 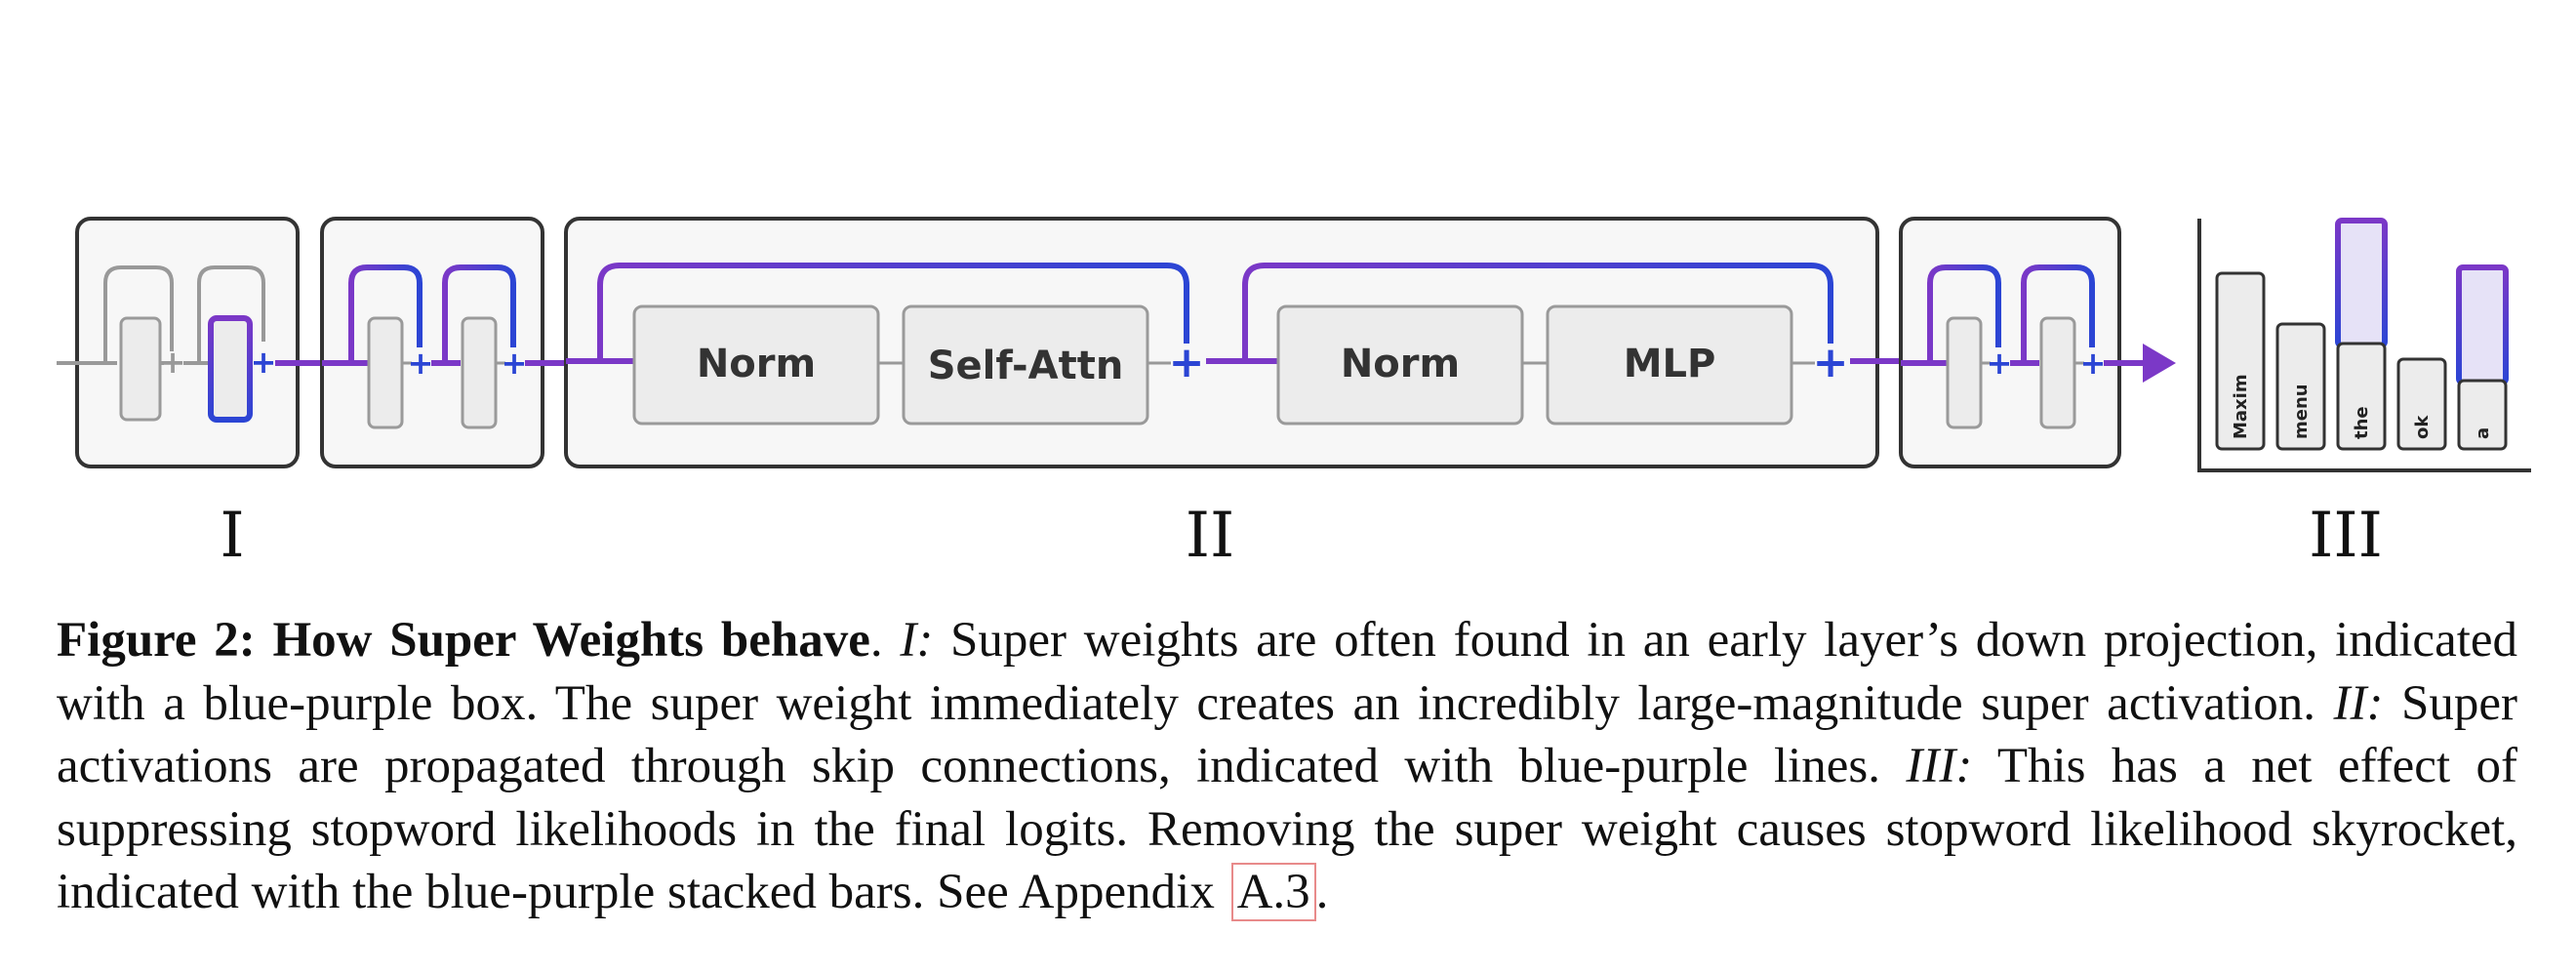 I want to click on caption-part3-label: III:, so click(x=1939, y=766).